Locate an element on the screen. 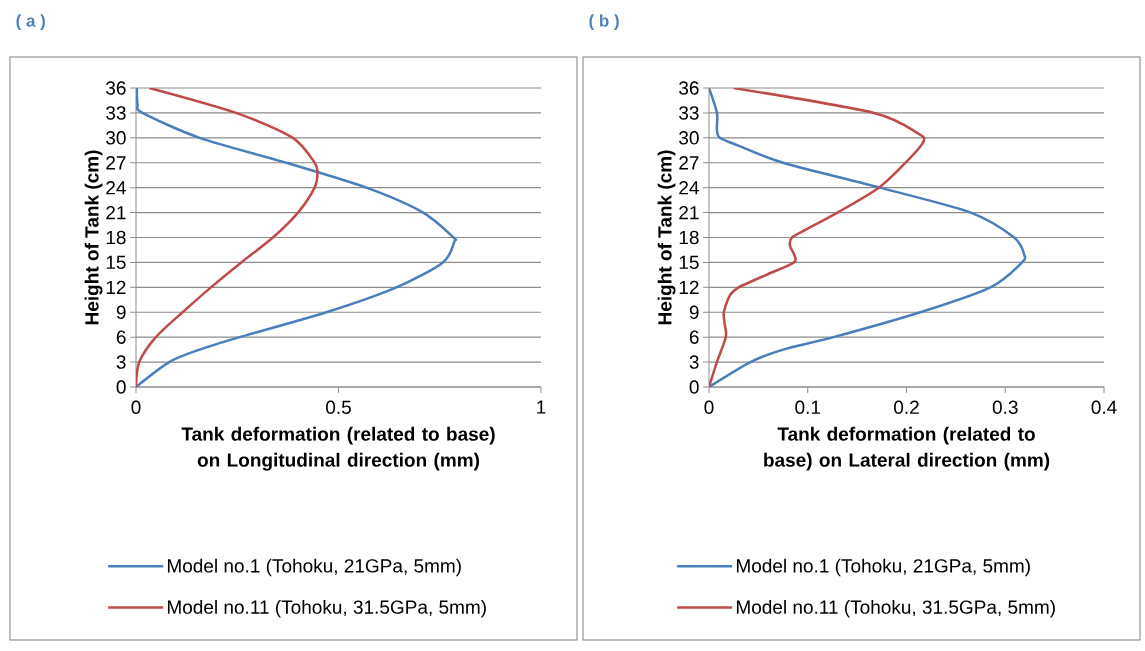  x-tick-label: 1 is located at coordinates (541, 407).